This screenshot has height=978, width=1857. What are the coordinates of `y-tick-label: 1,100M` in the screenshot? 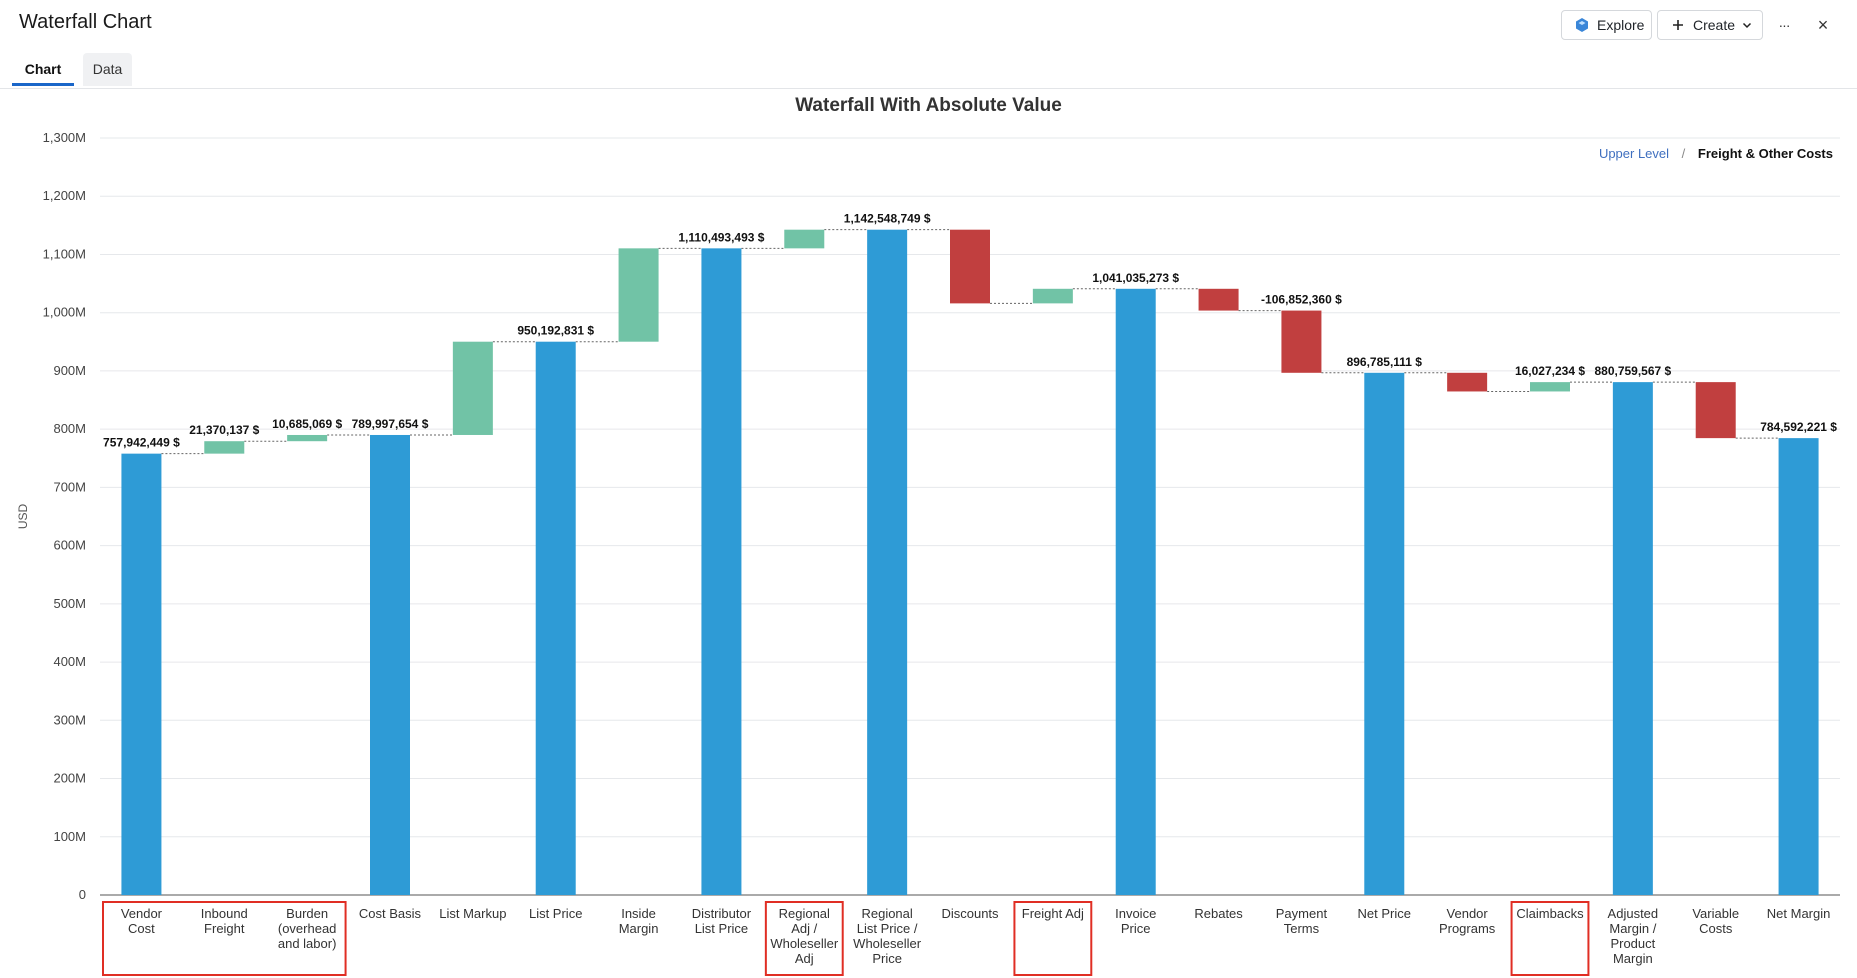 It's located at (64, 253).